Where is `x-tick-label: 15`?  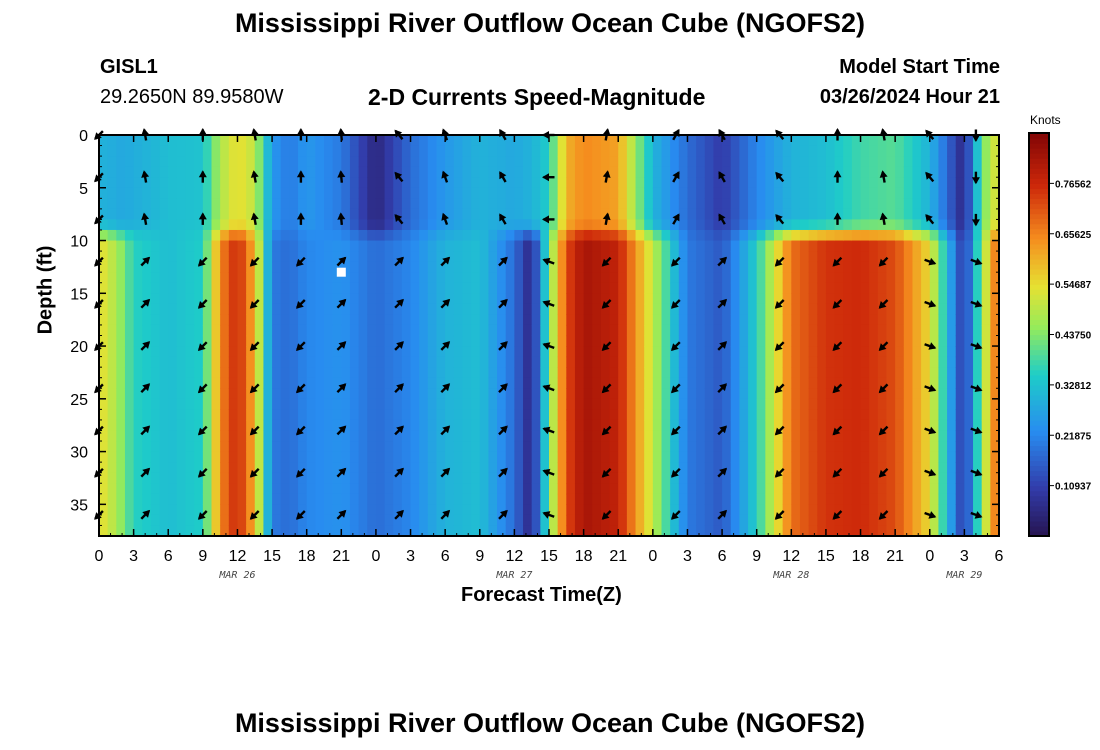 x-tick-label: 15 is located at coordinates (549, 556).